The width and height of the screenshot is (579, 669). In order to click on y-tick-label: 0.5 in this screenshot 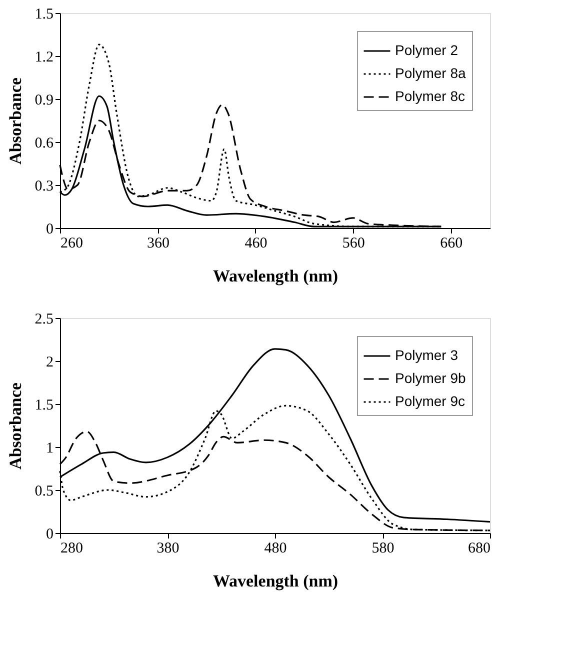, I will do `click(44, 492)`.